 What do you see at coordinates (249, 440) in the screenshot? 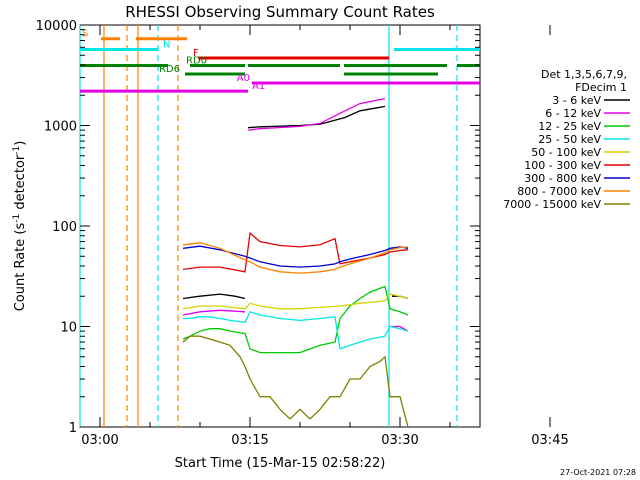
I see `x-tick-label: 03:15` at bounding box center [249, 440].